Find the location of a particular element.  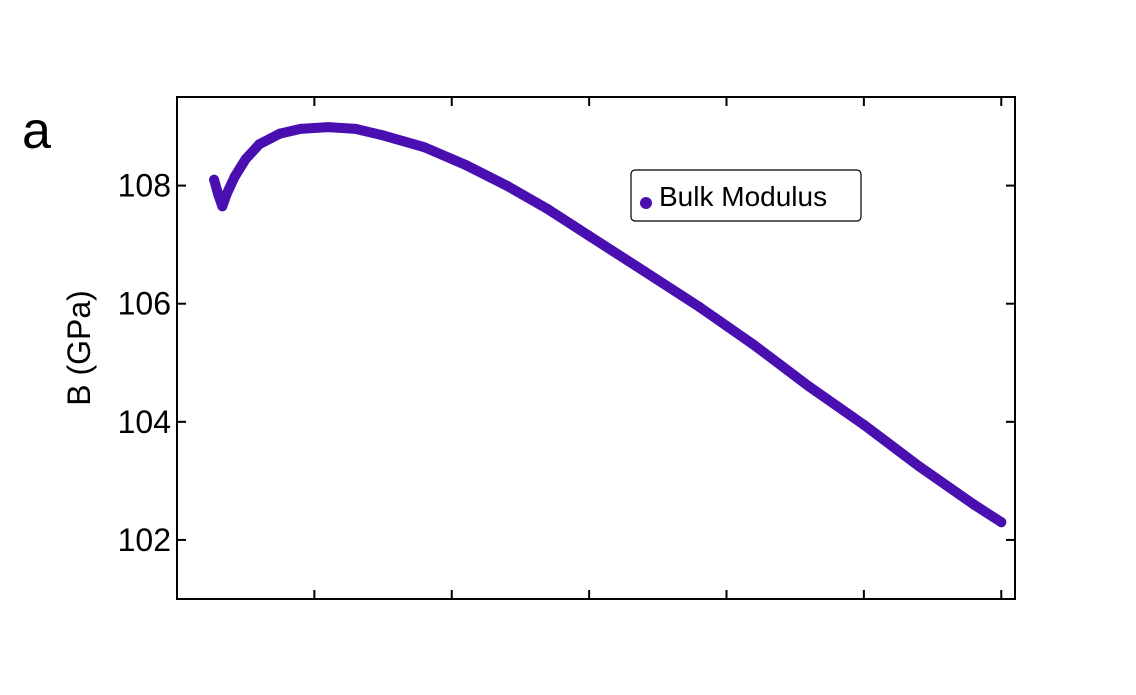

y-tick-label: 104 is located at coordinates (144, 422).